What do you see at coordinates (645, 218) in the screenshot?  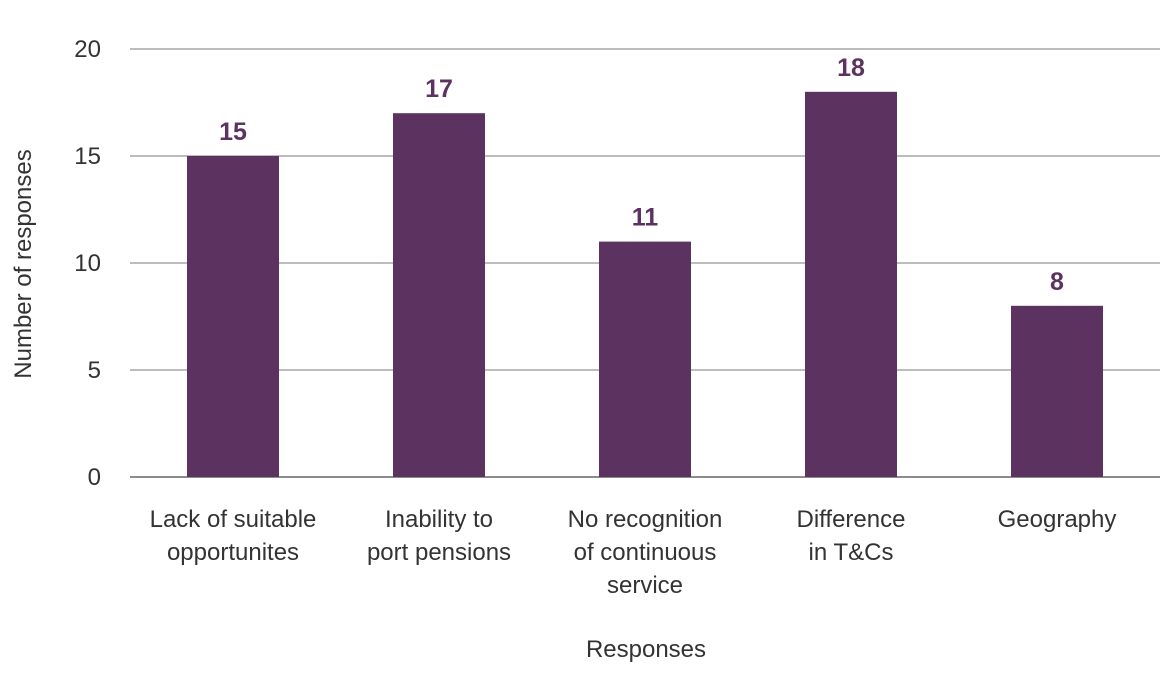 I see `data-label-2: 11` at bounding box center [645, 218].